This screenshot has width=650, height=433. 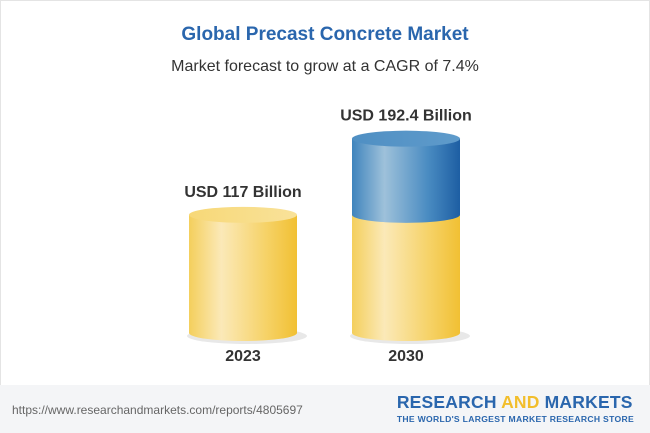 What do you see at coordinates (406, 180) in the screenshot?
I see `bar-growth-2030` at bounding box center [406, 180].